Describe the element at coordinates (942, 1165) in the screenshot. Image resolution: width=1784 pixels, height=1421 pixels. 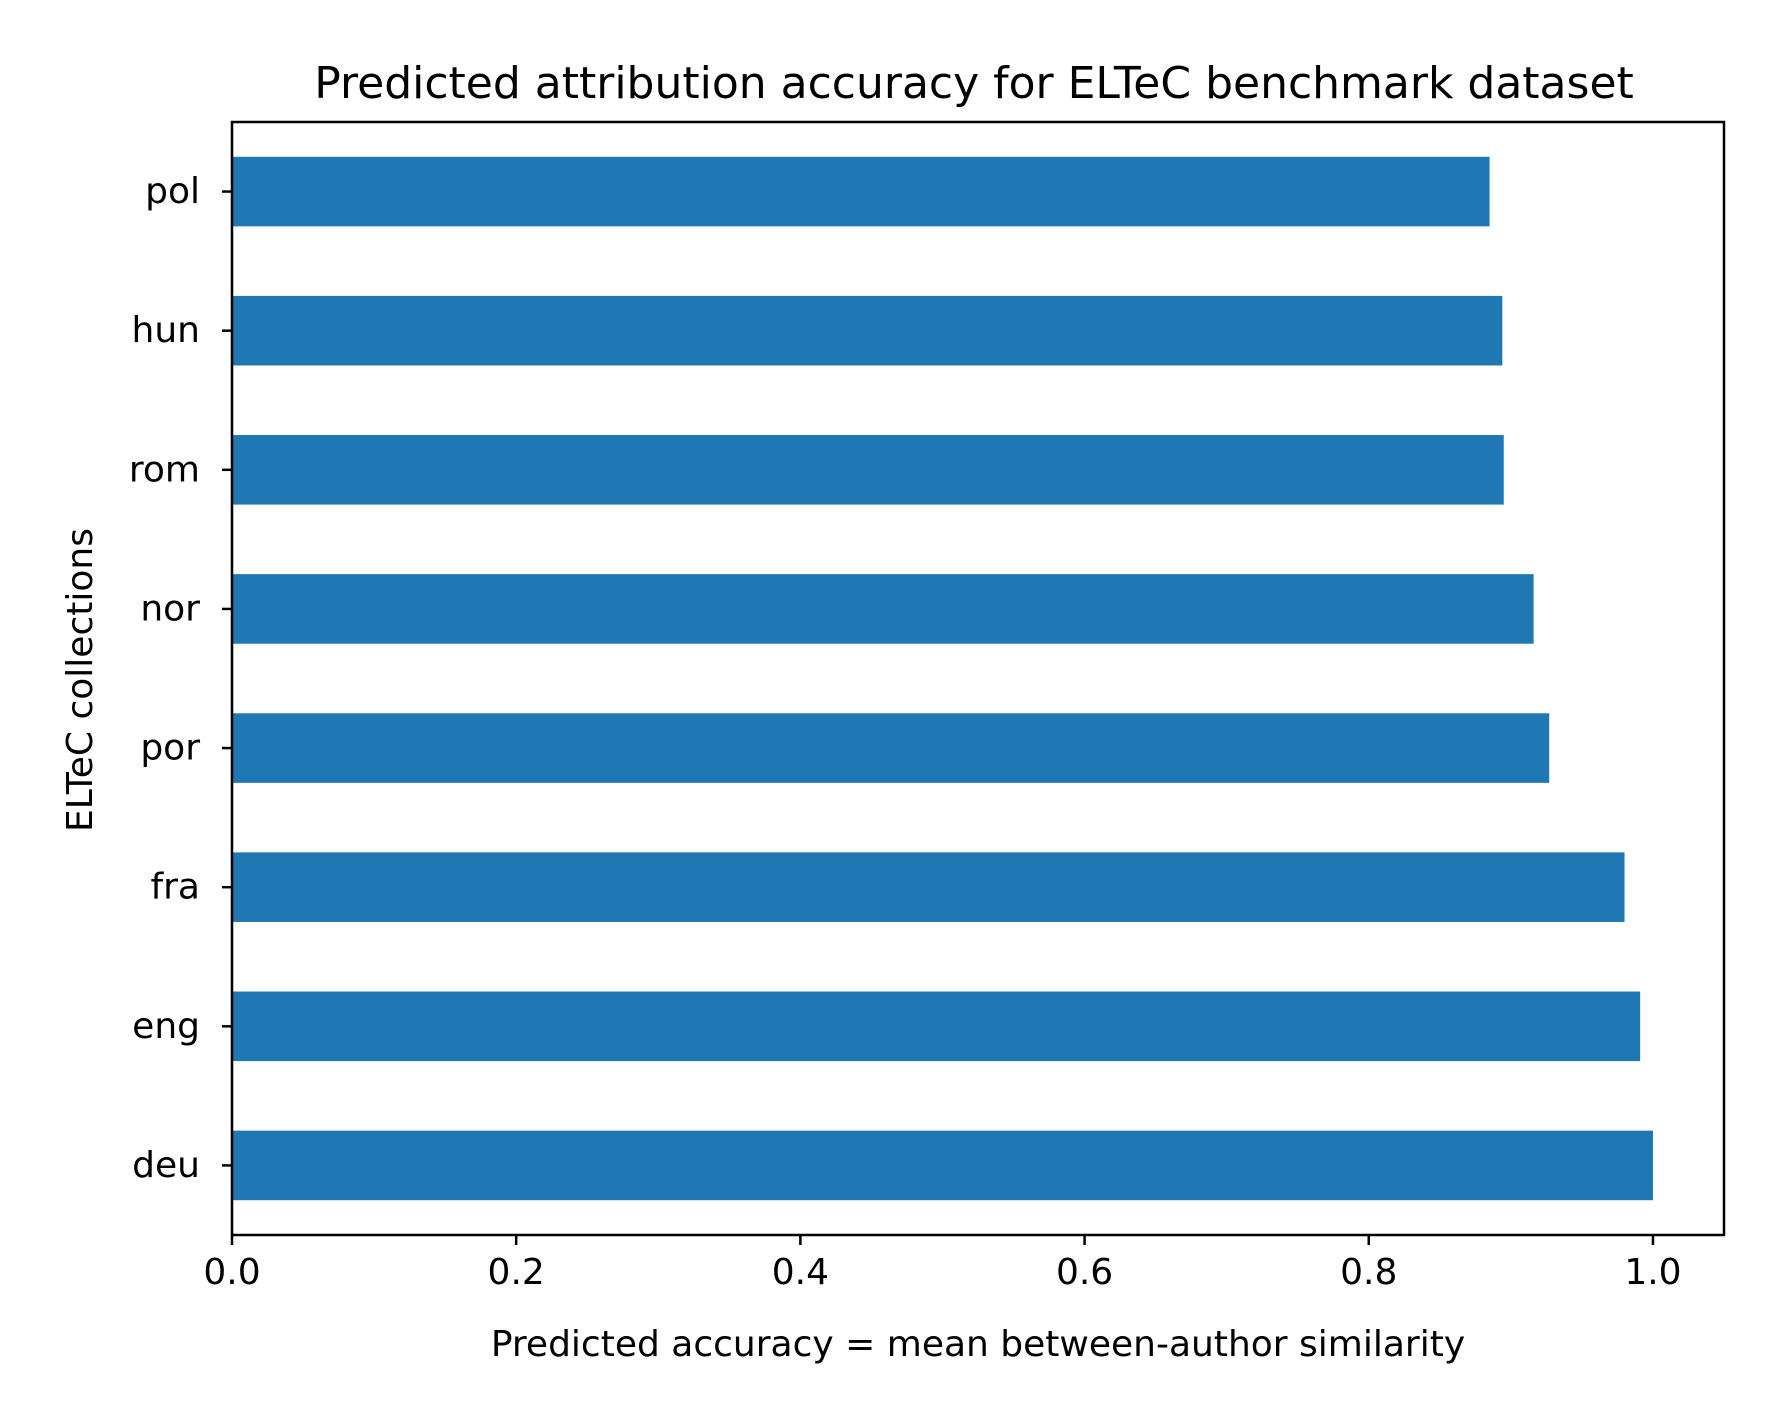
I see `bar-deu` at that location.